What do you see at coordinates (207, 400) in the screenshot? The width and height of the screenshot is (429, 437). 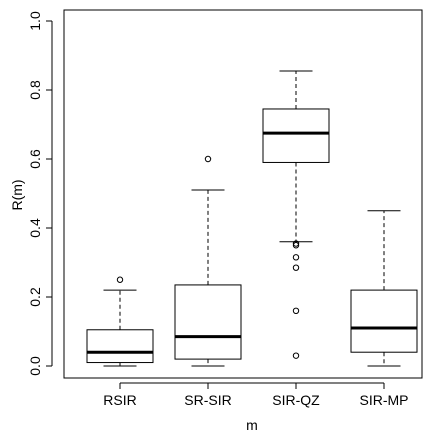 I see `x-tick-label: SR-SIR` at bounding box center [207, 400].